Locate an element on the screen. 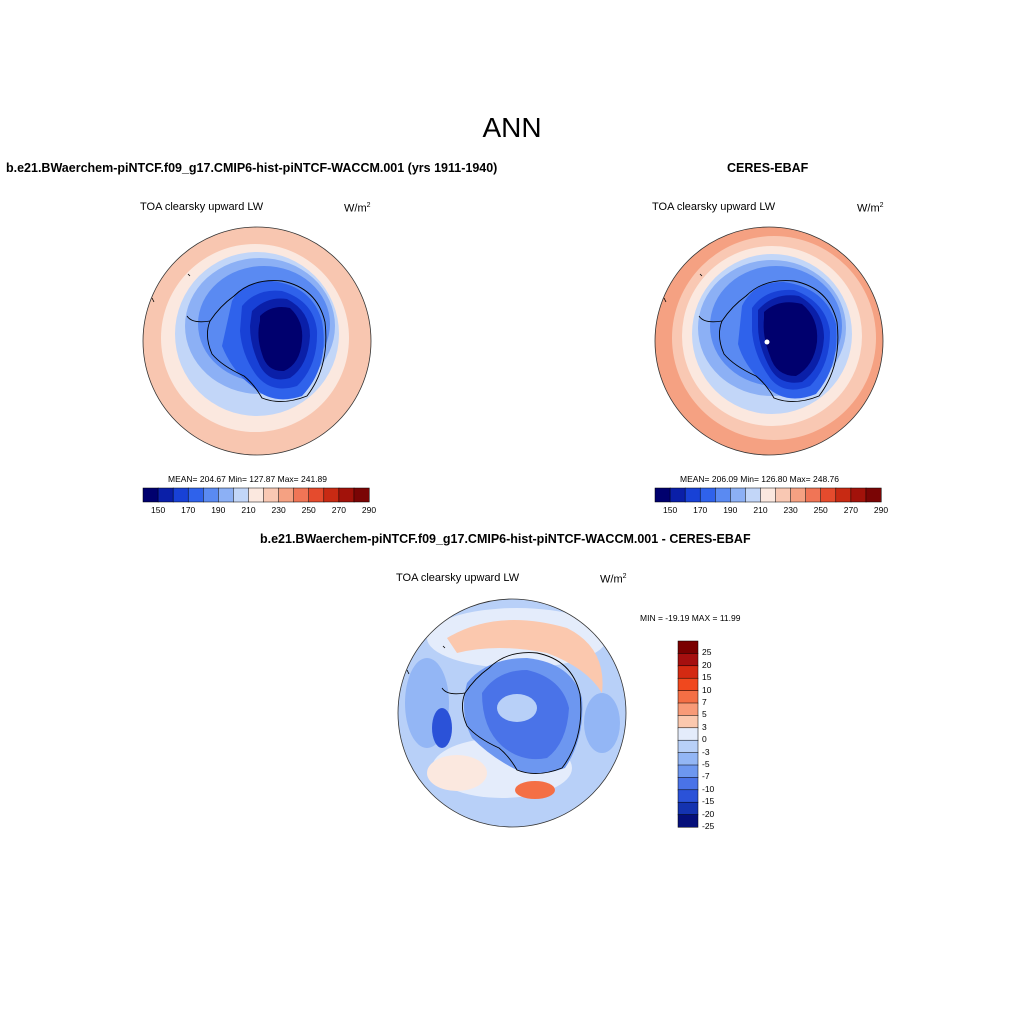  panel-2-colorbar-tick: 190 is located at coordinates (730, 510).